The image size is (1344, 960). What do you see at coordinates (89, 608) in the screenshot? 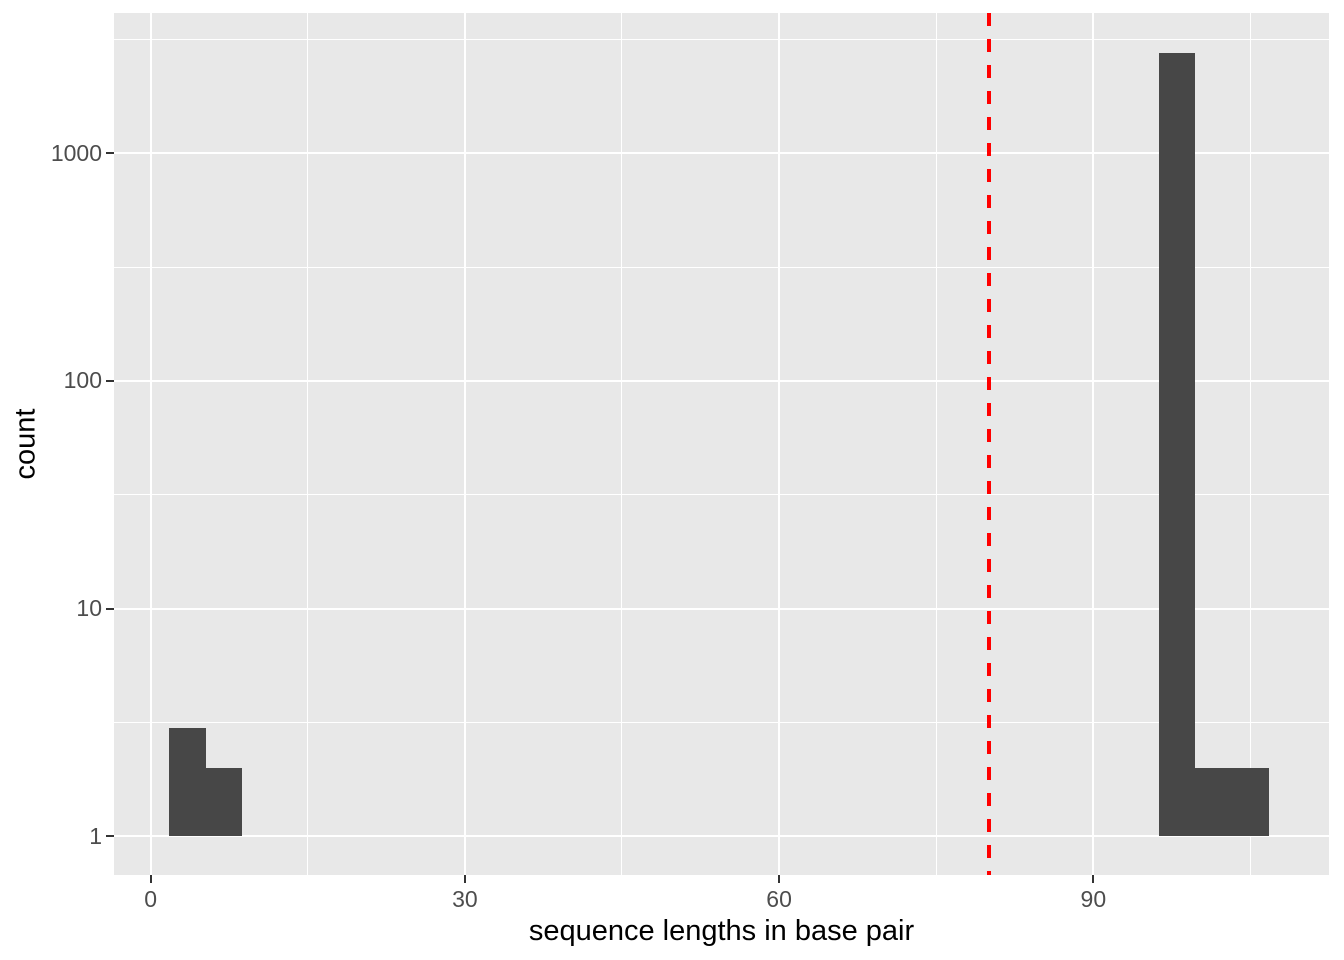
I see `y-tick-label: 10` at bounding box center [89, 608].